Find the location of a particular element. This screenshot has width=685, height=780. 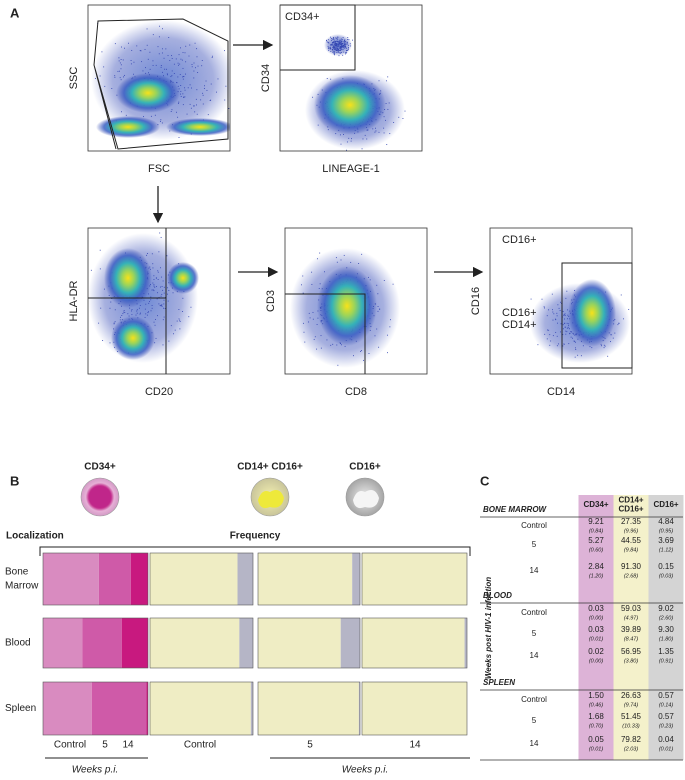

x-tick-label: 14 is located at coordinates (415, 745).